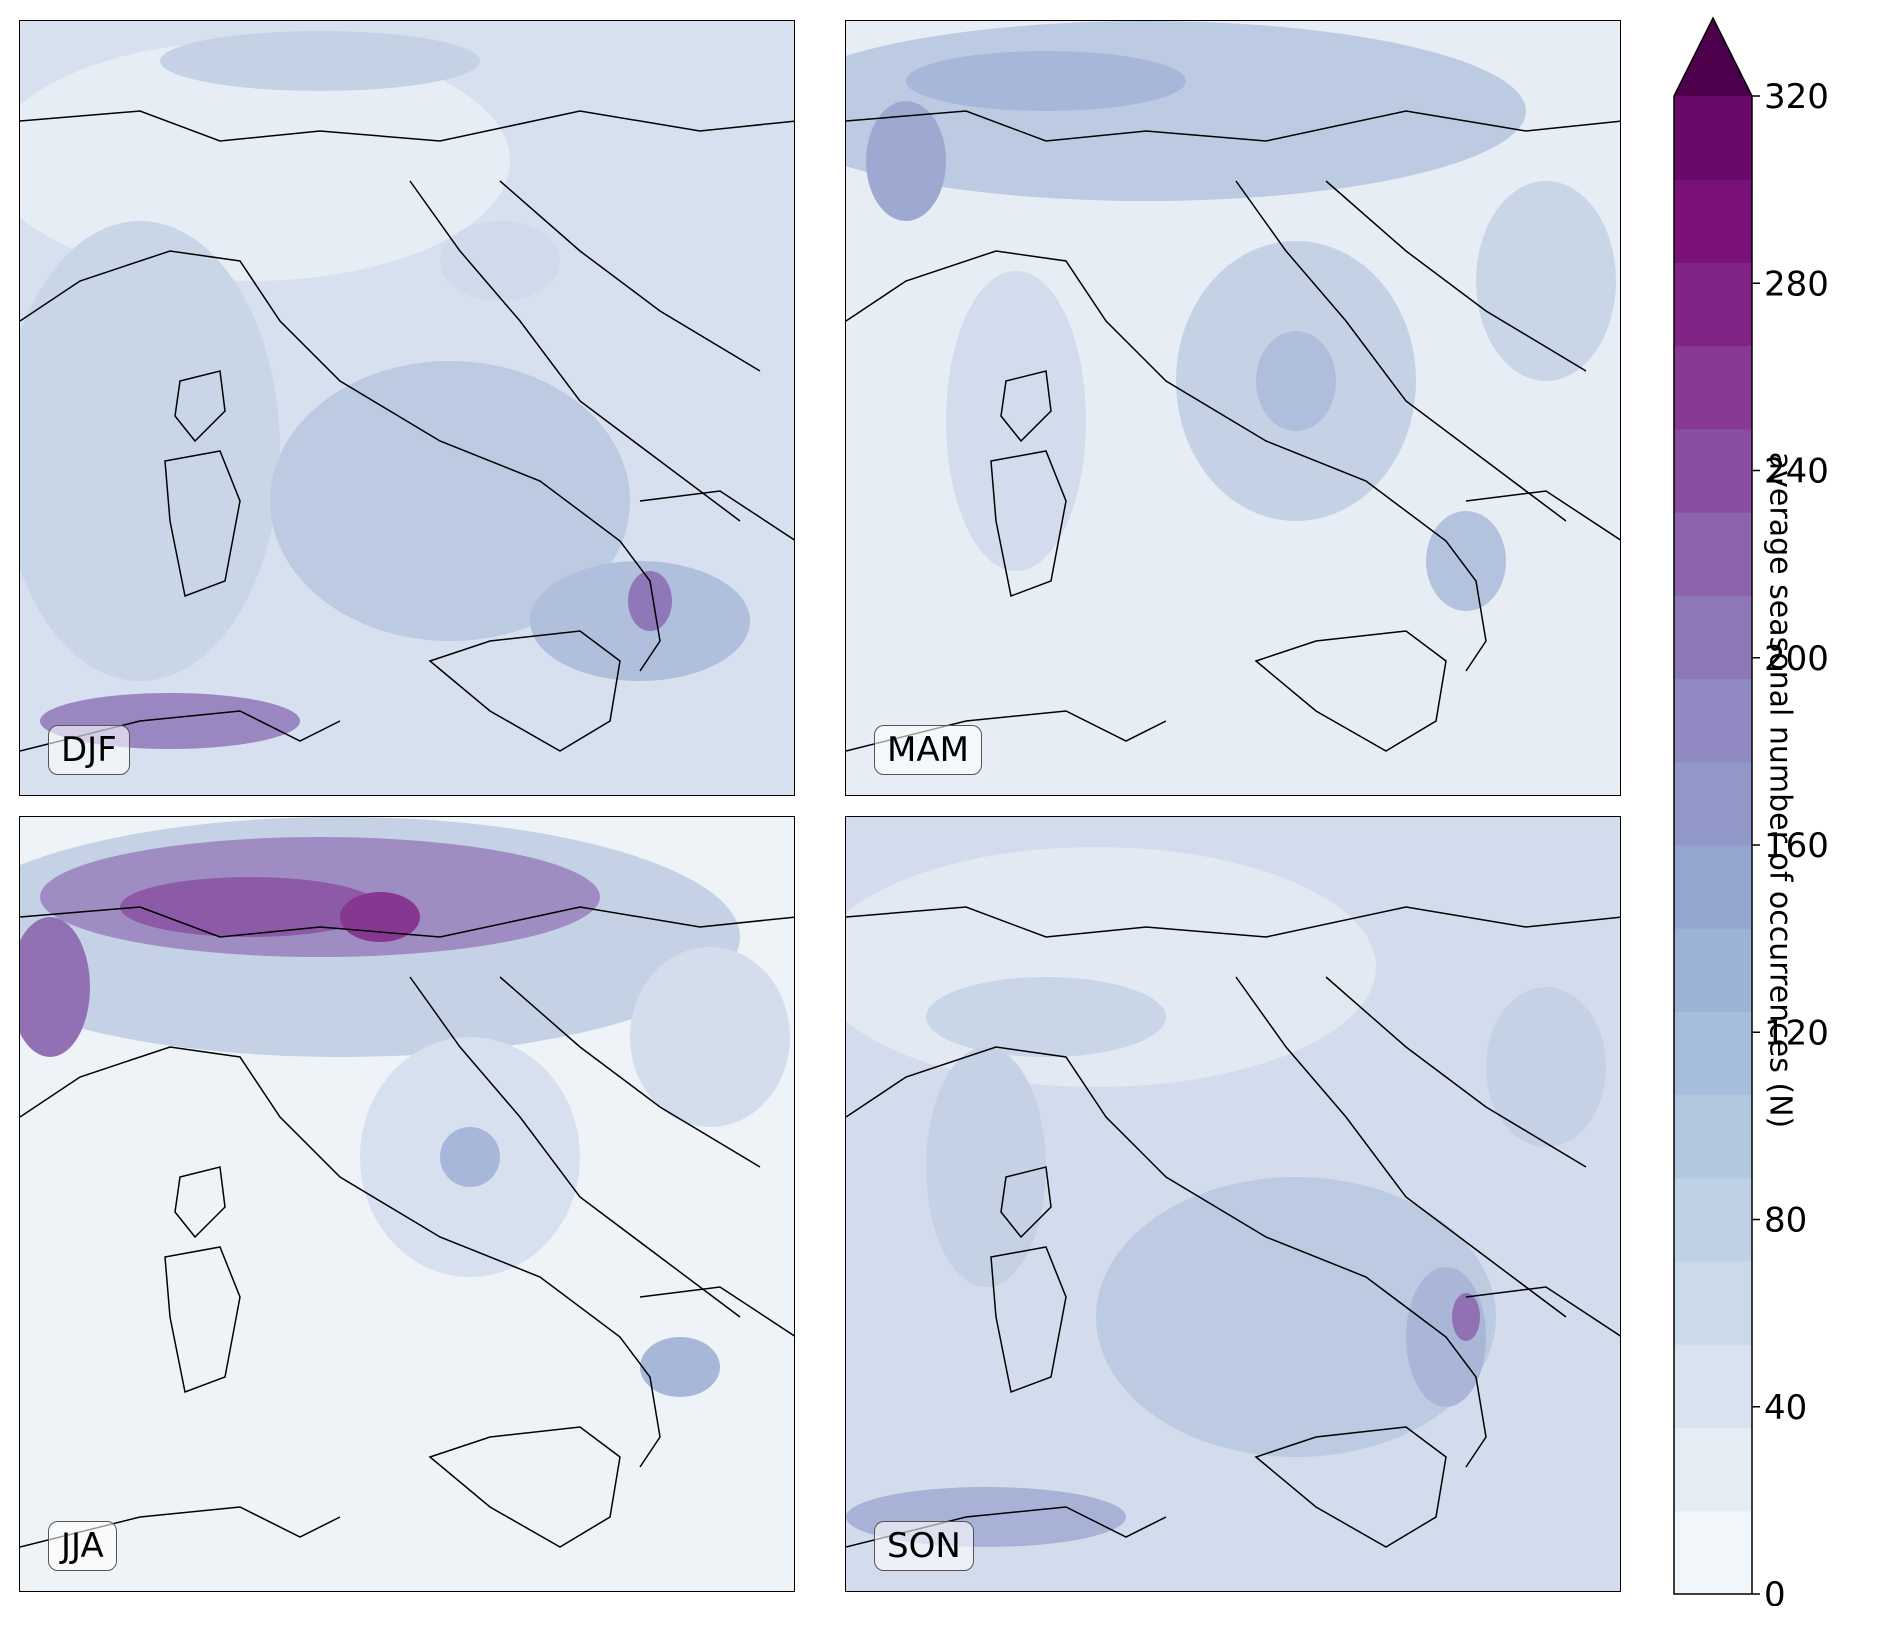 The width and height of the screenshot is (1892, 1627). Describe the element at coordinates (1775, 1590) in the screenshot. I see `colorbar-tick-label: 0` at that location.